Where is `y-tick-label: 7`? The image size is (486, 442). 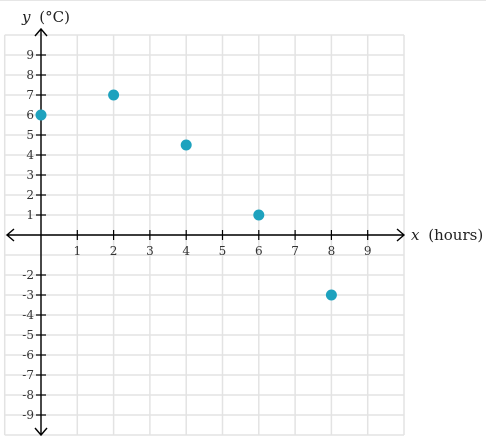 y-tick-label: 7 is located at coordinates (30, 95).